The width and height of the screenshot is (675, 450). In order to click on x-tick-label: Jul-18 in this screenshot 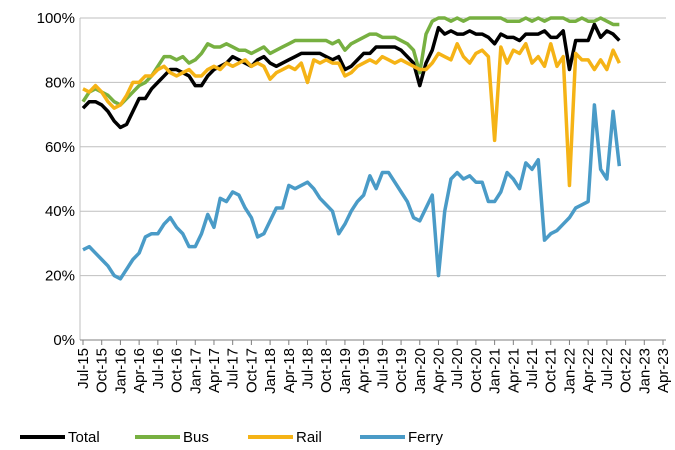, I will do `click(308, 368)`.